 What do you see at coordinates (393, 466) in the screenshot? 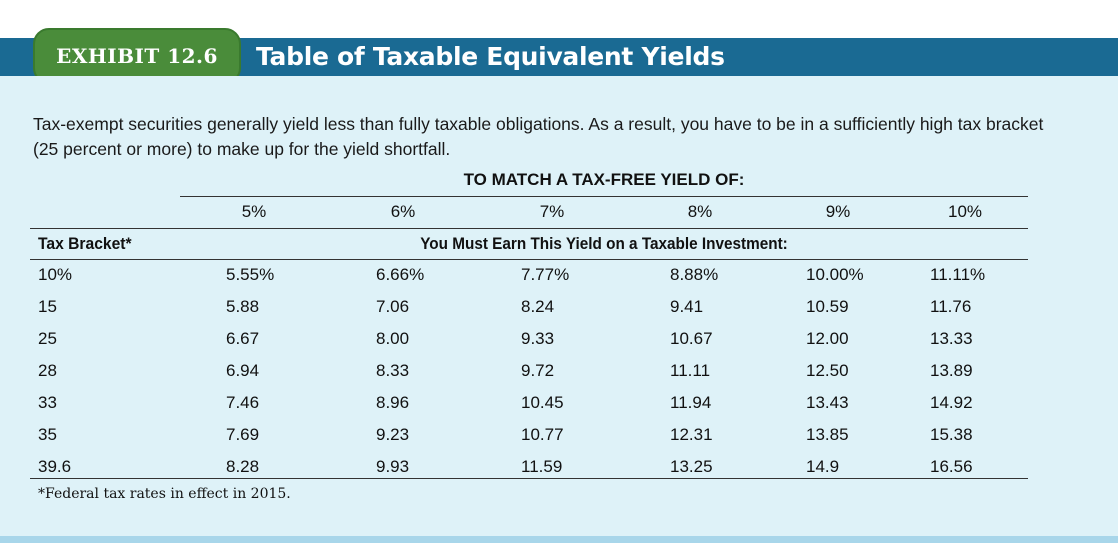
I see `taxable-yield-cell: 9.93` at bounding box center [393, 466].